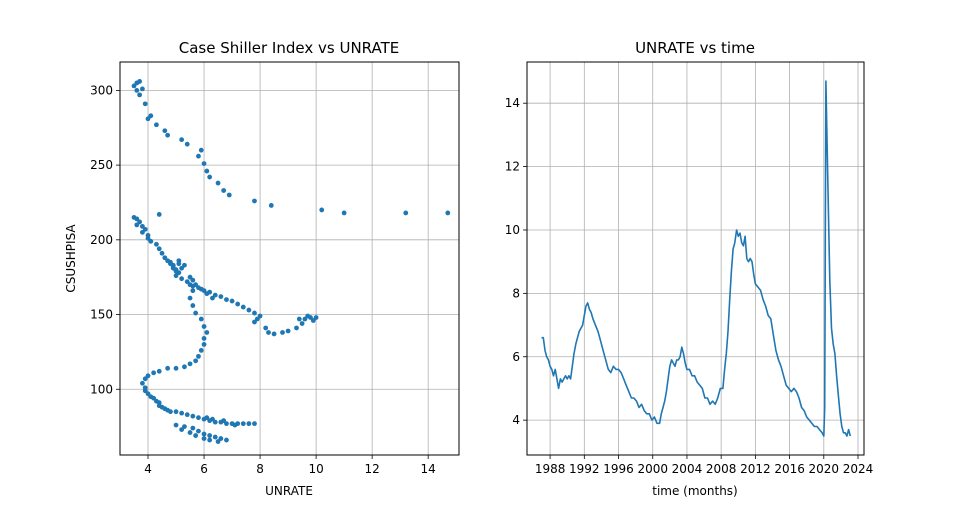 This screenshot has width=960, height=511. What do you see at coordinates (516, 420) in the screenshot?
I see `line-y-tick-label: 4` at bounding box center [516, 420].